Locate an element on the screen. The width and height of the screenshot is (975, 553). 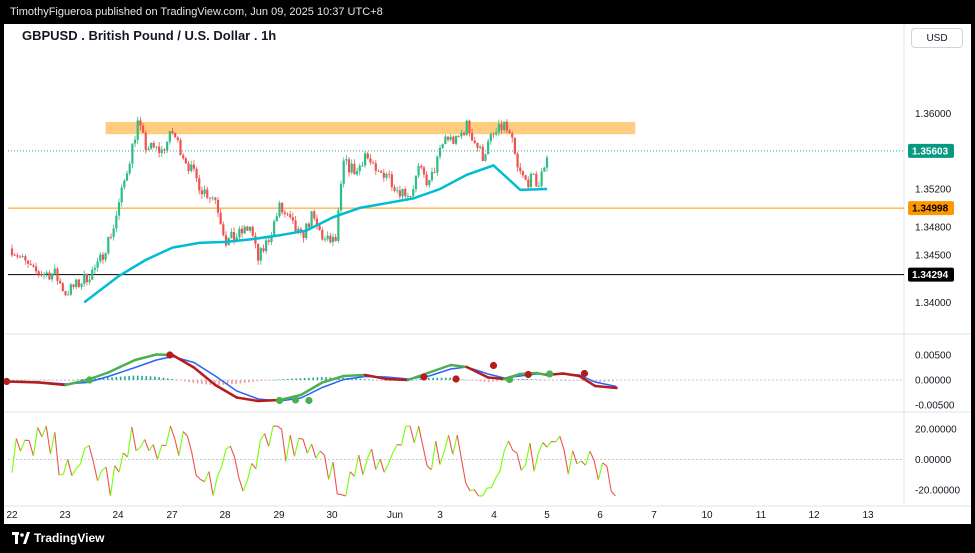
price-tag-label: 1.34998 is located at coordinates (930, 209).